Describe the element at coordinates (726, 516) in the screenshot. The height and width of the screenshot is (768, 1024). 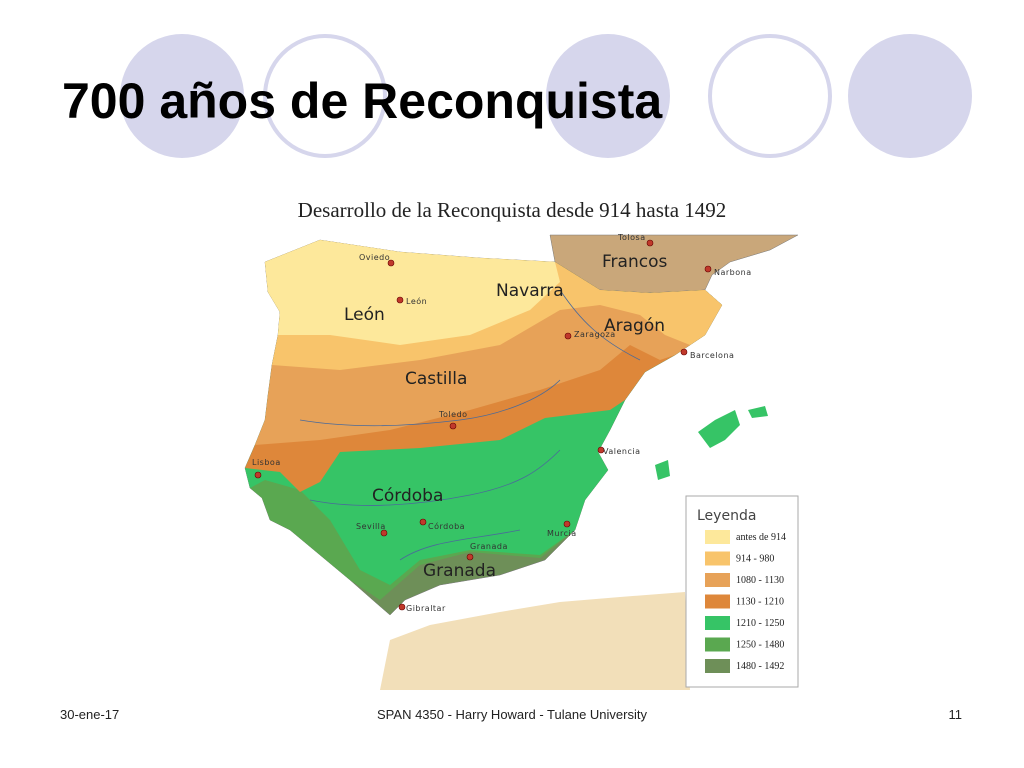
I see `legend-title: Leyenda` at that location.